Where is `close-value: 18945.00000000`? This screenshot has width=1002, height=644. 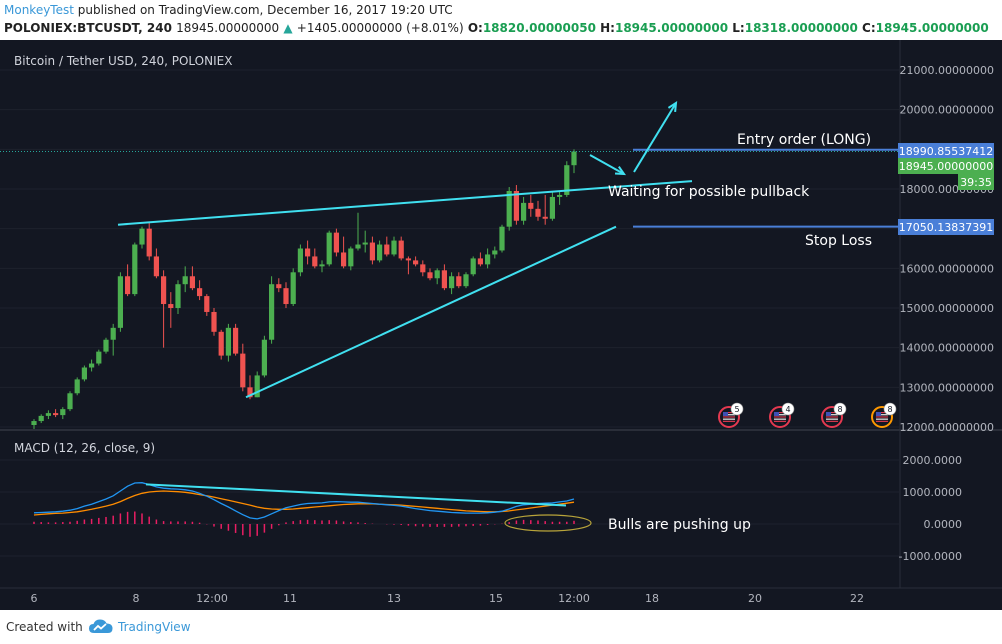 close-value: 18945.00000000 is located at coordinates (932, 28).